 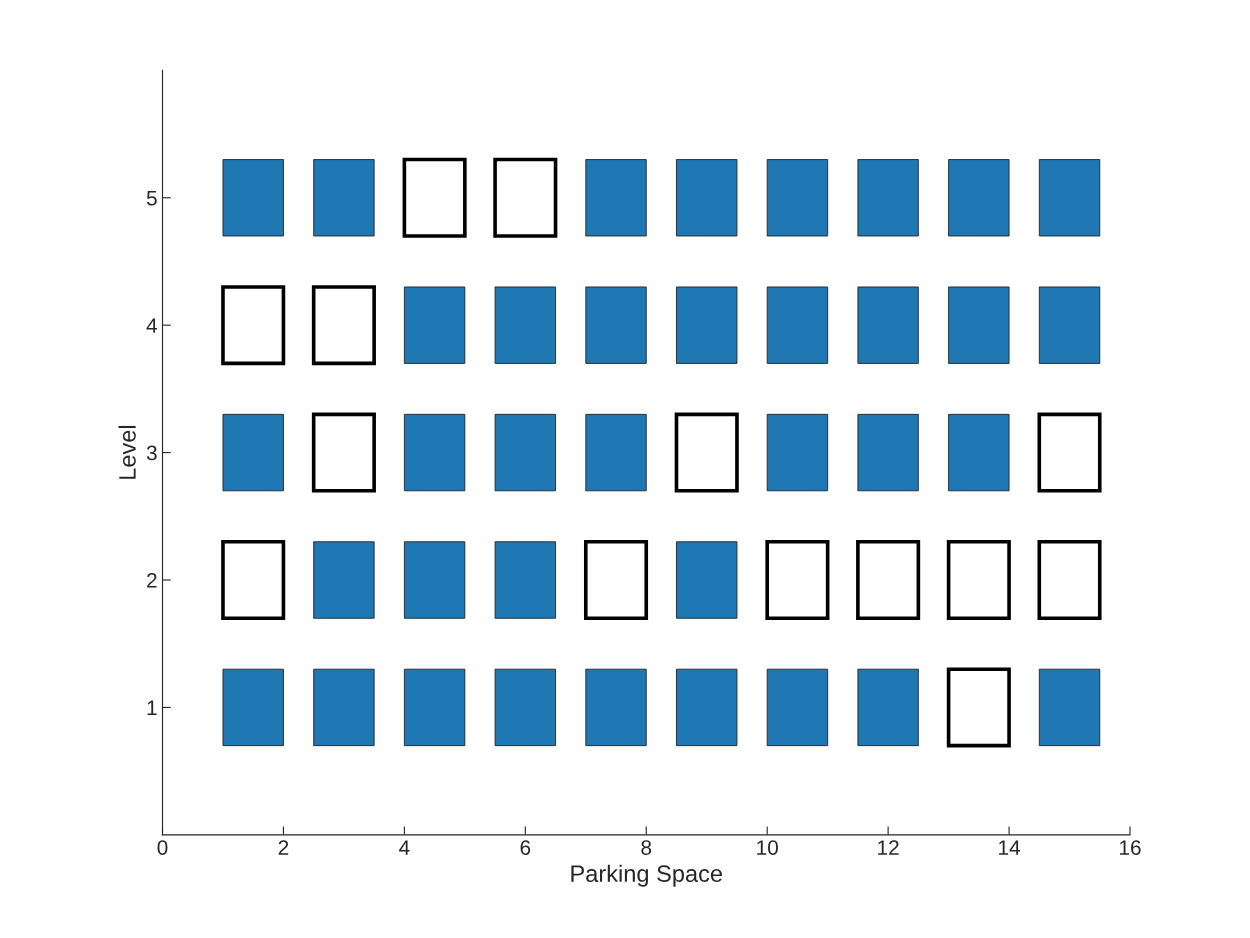 What do you see at coordinates (1010, 847) in the screenshot?
I see `x-tick-label: 14` at bounding box center [1010, 847].